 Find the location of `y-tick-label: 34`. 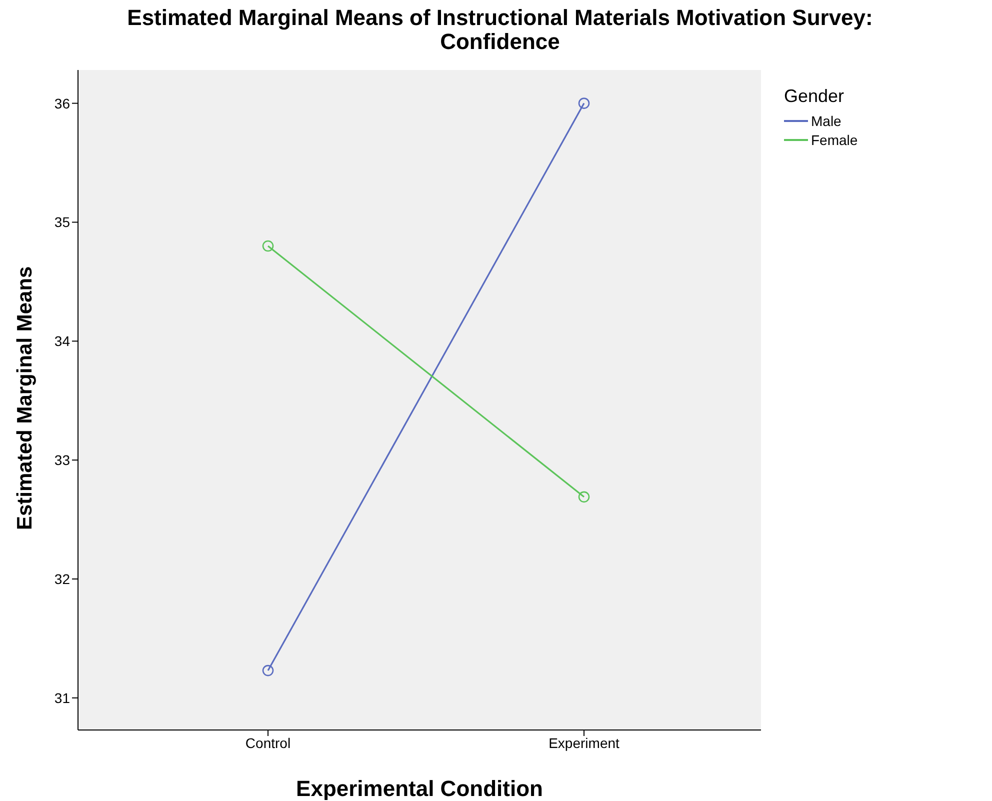

y-tick-label: 34 is located at coordinates (62, 341).